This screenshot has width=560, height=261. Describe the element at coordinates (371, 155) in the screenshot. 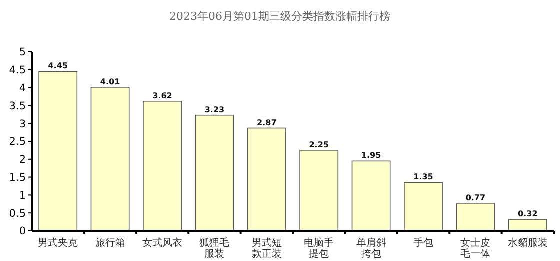

I see `data-label: 1.95` at that location.